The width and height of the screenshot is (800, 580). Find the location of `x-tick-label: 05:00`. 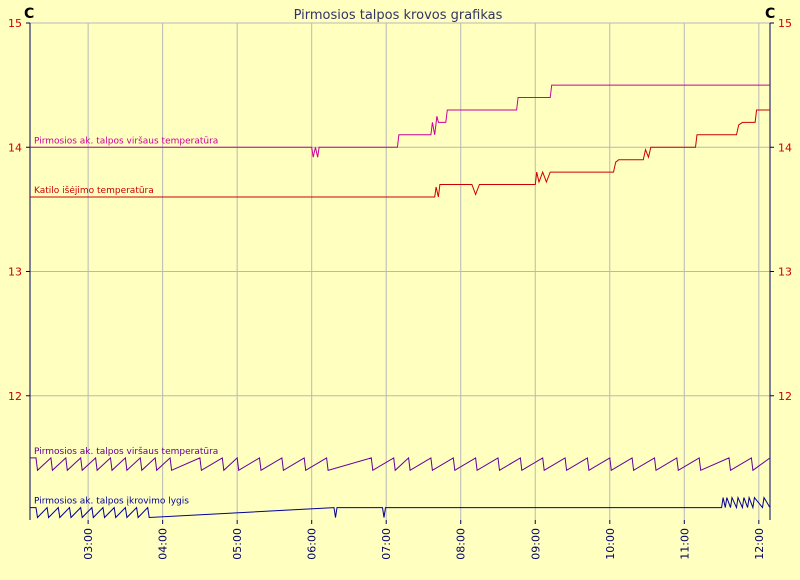

x-tick-label: 05:00 is located at coordinates (237, 544).